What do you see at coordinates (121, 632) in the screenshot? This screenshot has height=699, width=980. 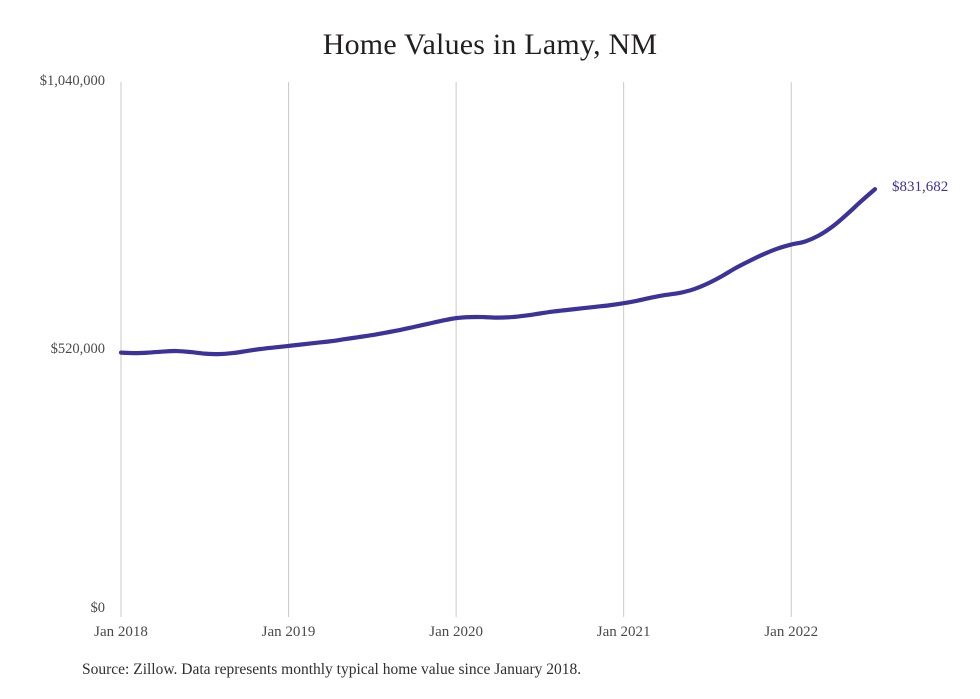 I see `x-axis-tick-label-jan-2018: Jan 2018` at bounding box center [121, 632].